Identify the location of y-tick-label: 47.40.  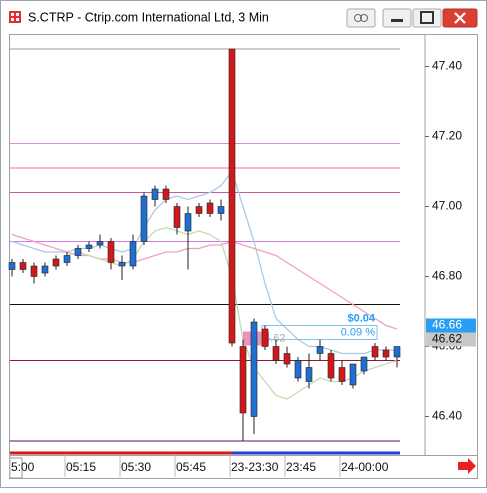
(447, 66).